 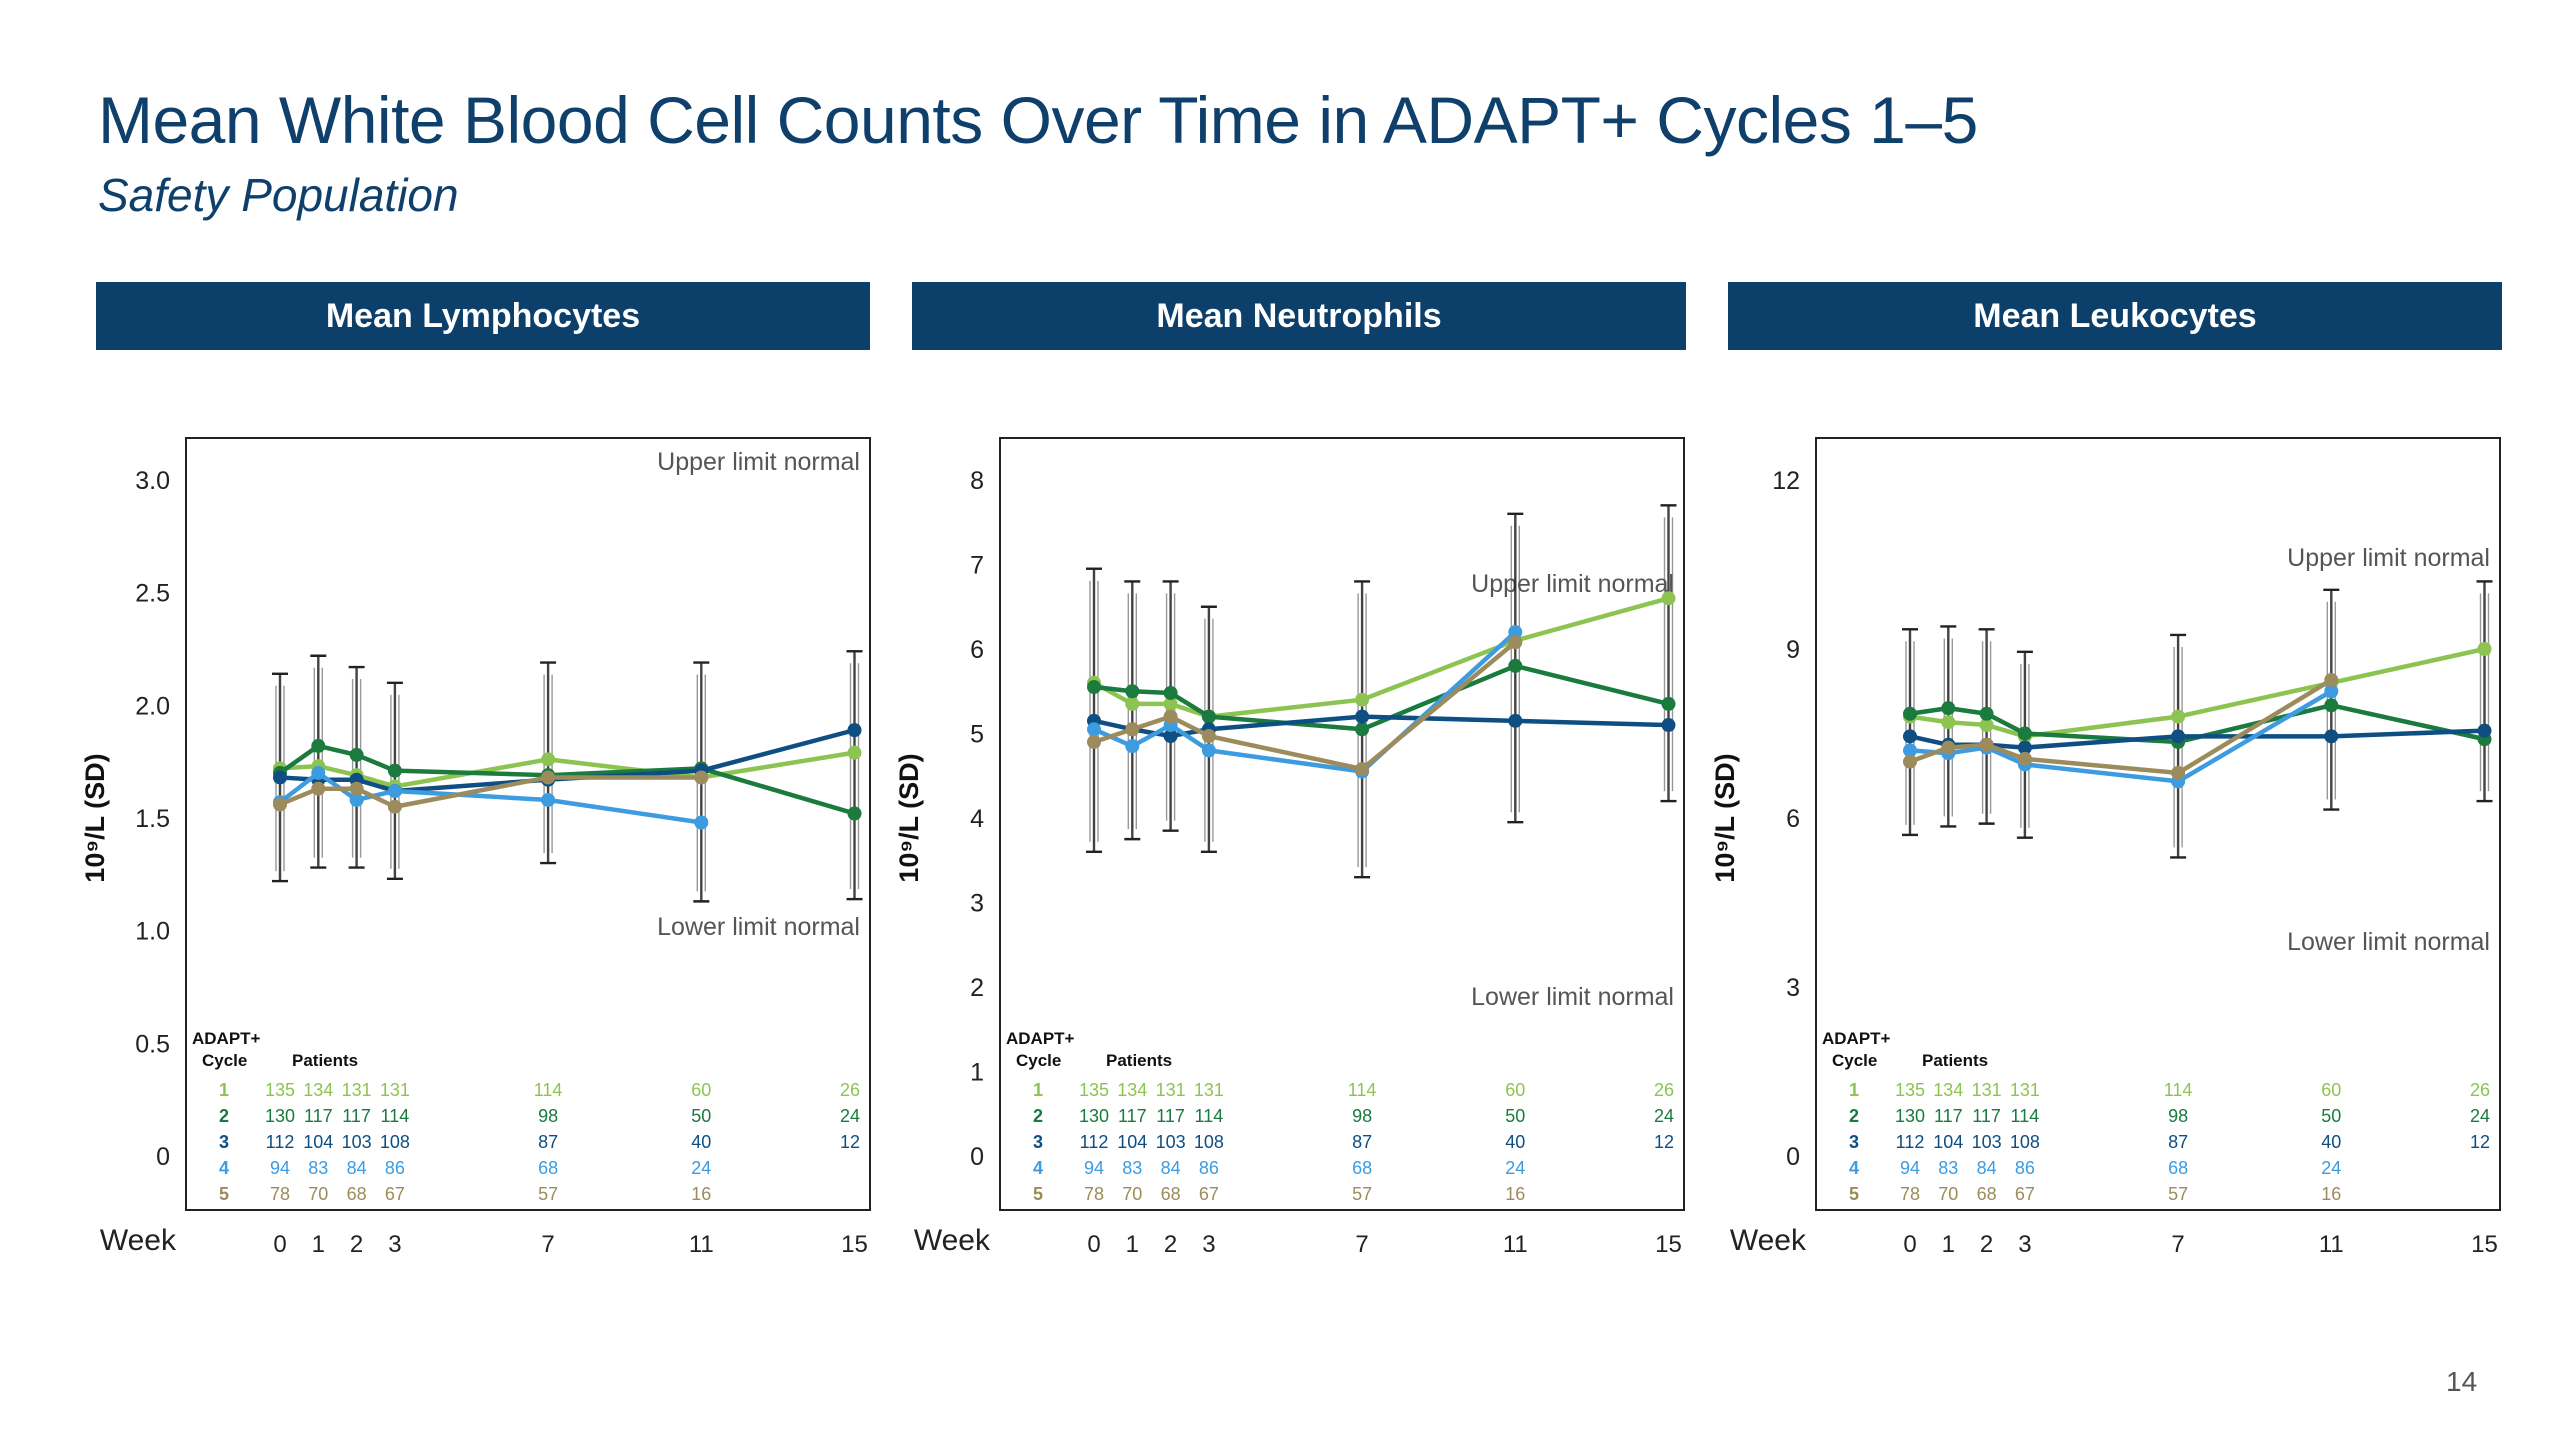 I want to click on lower-limit-label: Lower limit normal, so click(x=758, y=927).